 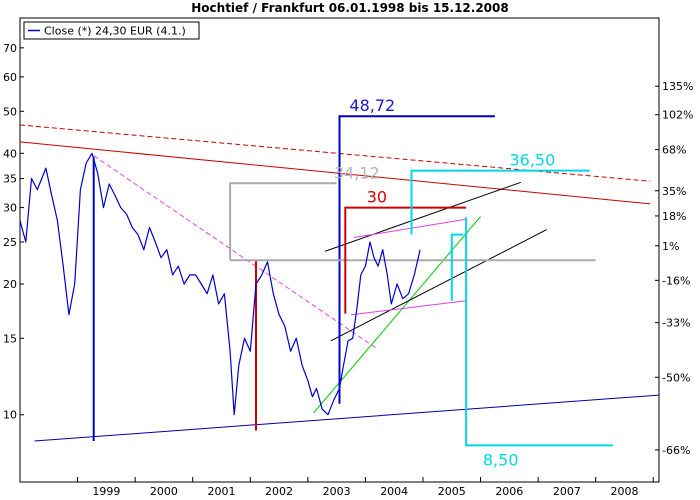 I want to click on annotation-label-2: 30, so click(x=377, y=197).